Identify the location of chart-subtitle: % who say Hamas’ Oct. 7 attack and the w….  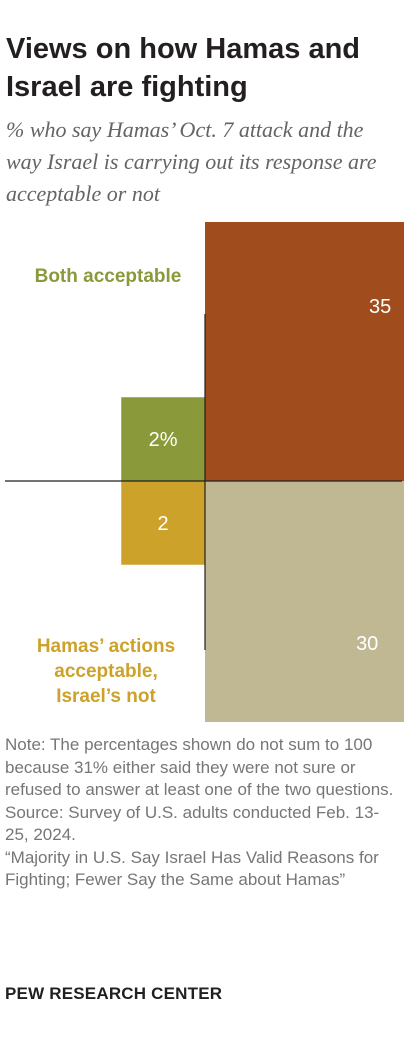
(191, 161).